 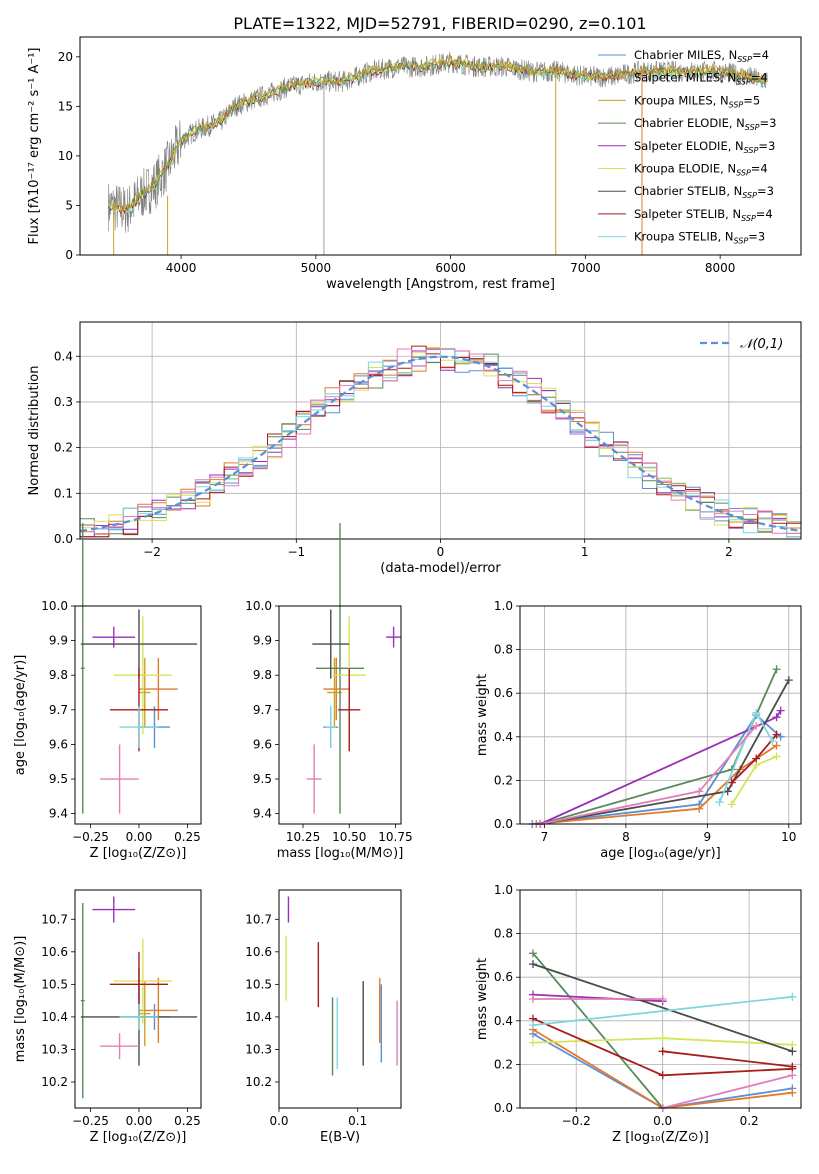 What do you see at coordinates (685, 55) in the screenshot?
I see `legend-entry-label: Chabrier MILES, N` at bounding box center [685, 55].